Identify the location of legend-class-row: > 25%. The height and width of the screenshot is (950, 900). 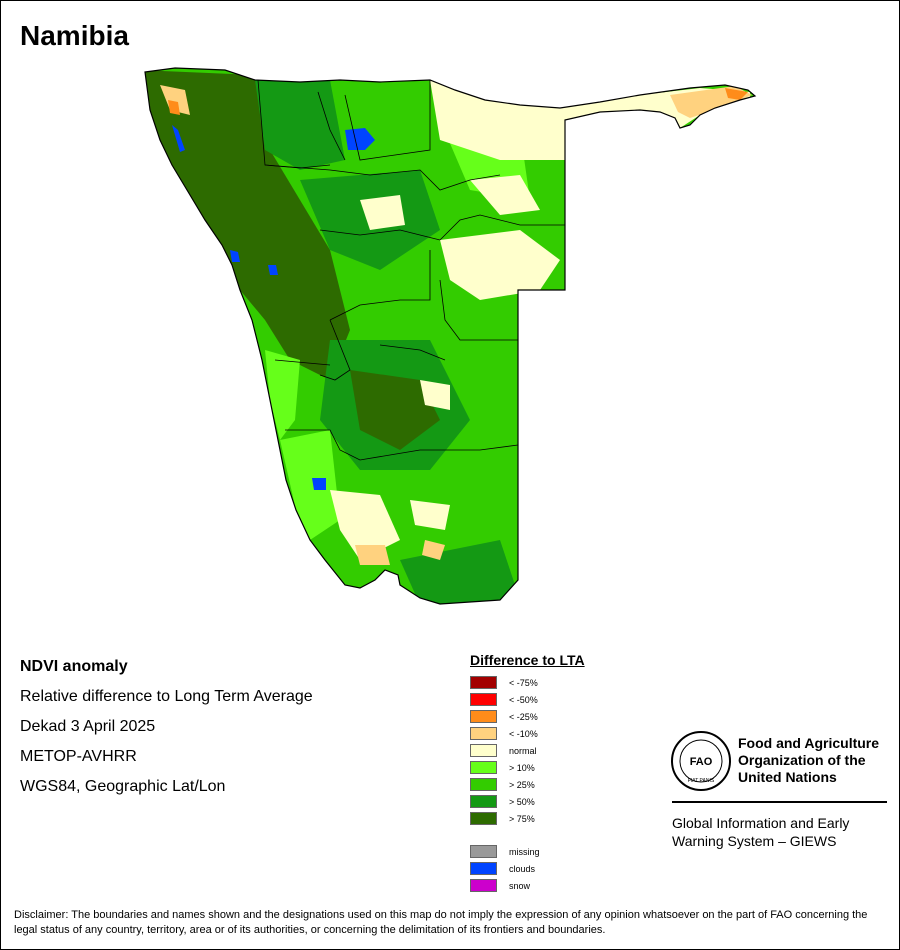
(527, 784).